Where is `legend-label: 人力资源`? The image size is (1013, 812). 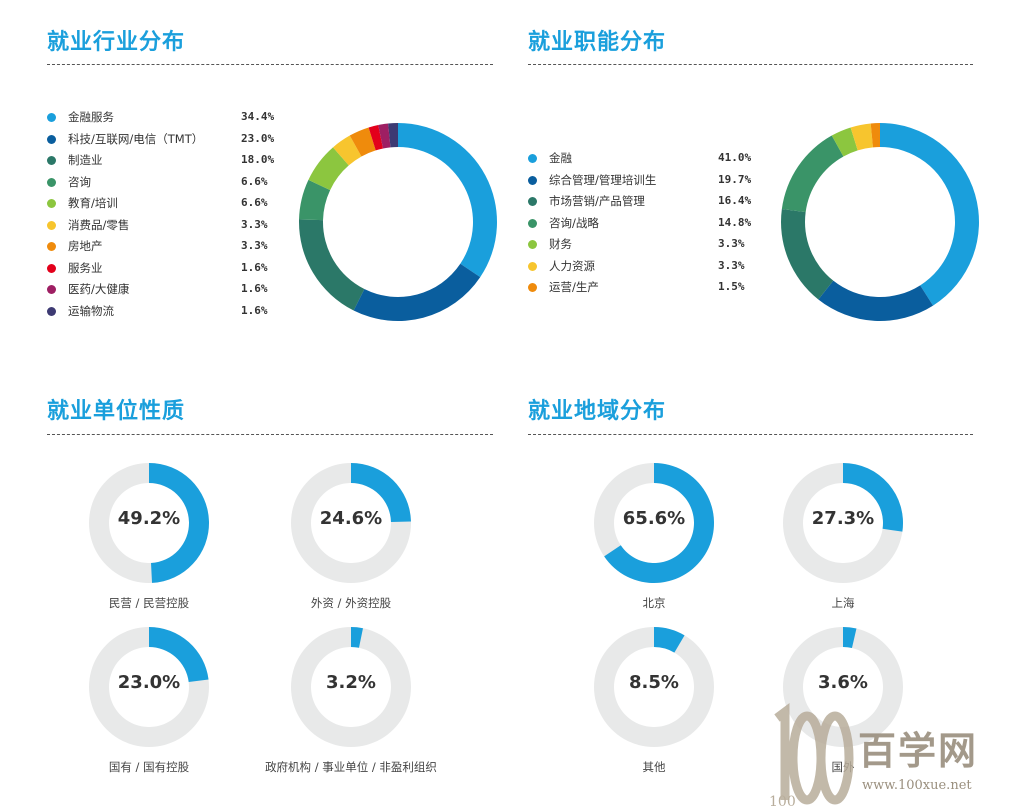 legend-label: 人力资源 is located at coordinates (572, 265).